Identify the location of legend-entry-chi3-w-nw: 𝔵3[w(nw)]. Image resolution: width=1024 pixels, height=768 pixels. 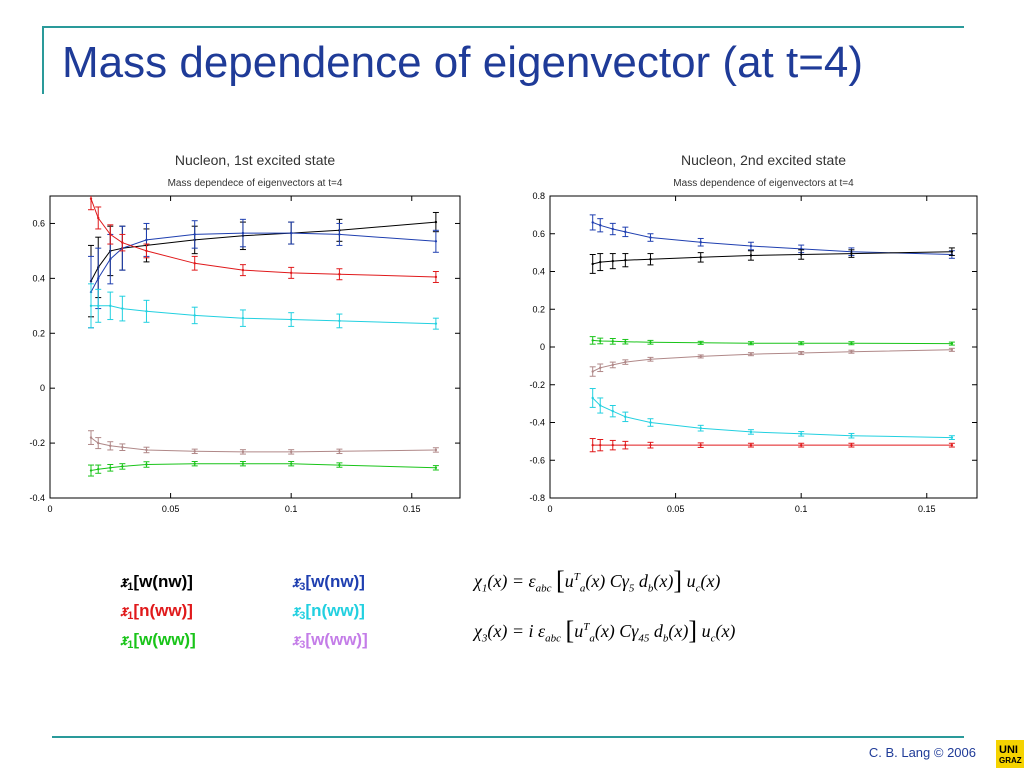
(328, 582).